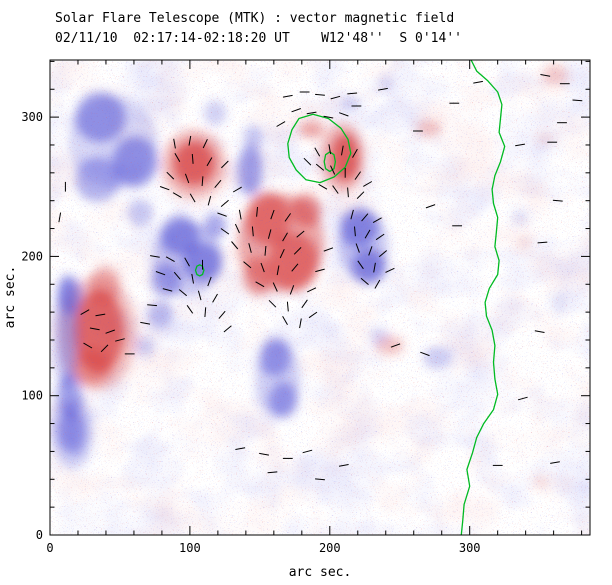 Image resolution: width=612 pixels, height=585 pixels. Describe the element at coordinates (320, 572) in the screenshot. I see `x-axis-title: arc sec.` at that location.